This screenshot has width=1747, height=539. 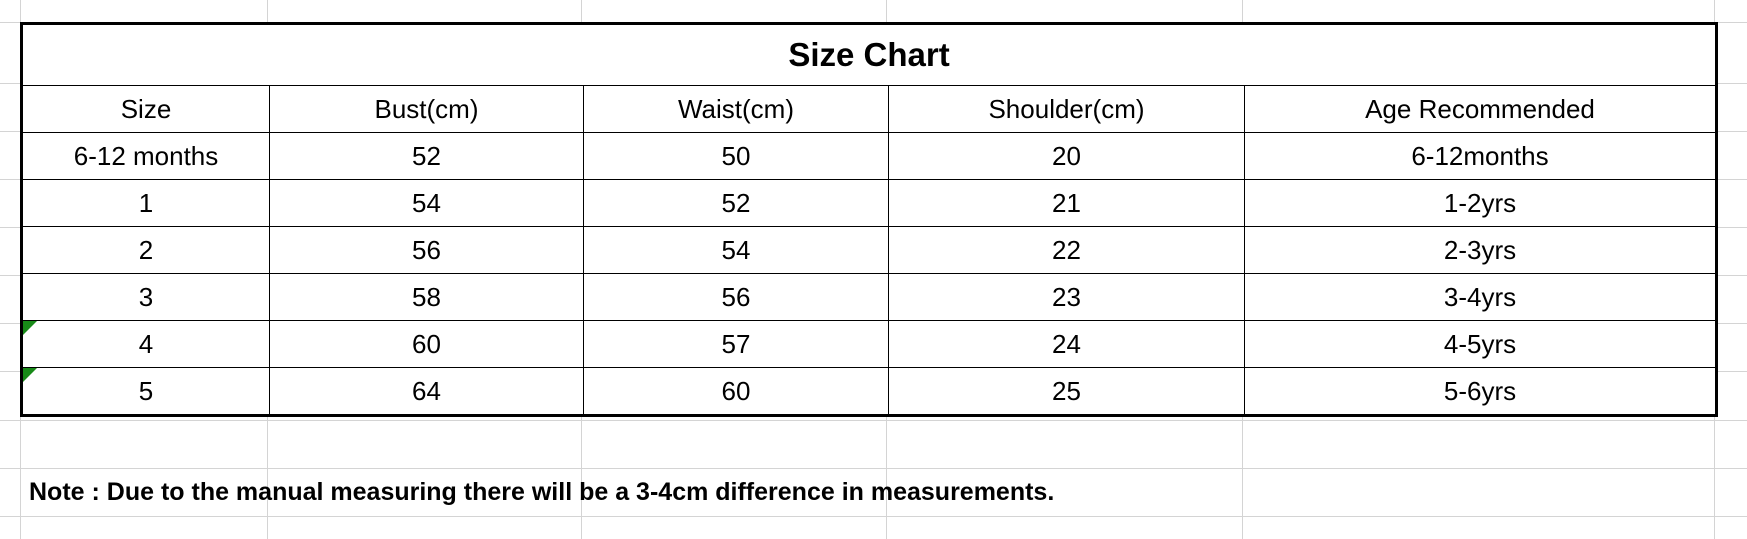 What do you see at coordinates (736, 344) in the screenshot?
I see `table-cell: 57` at bounding box center [736, 344].